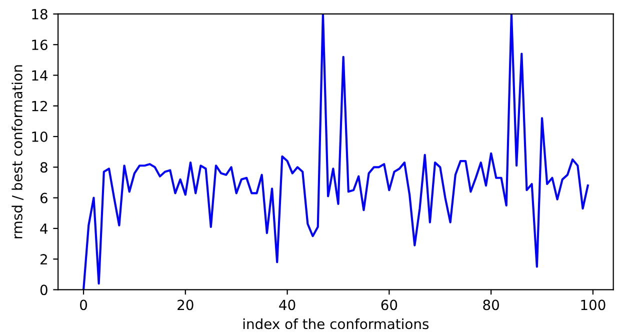 This screenshot has width=631, height=333. I want to click on y-tick-label: 10, so click(40, 137).